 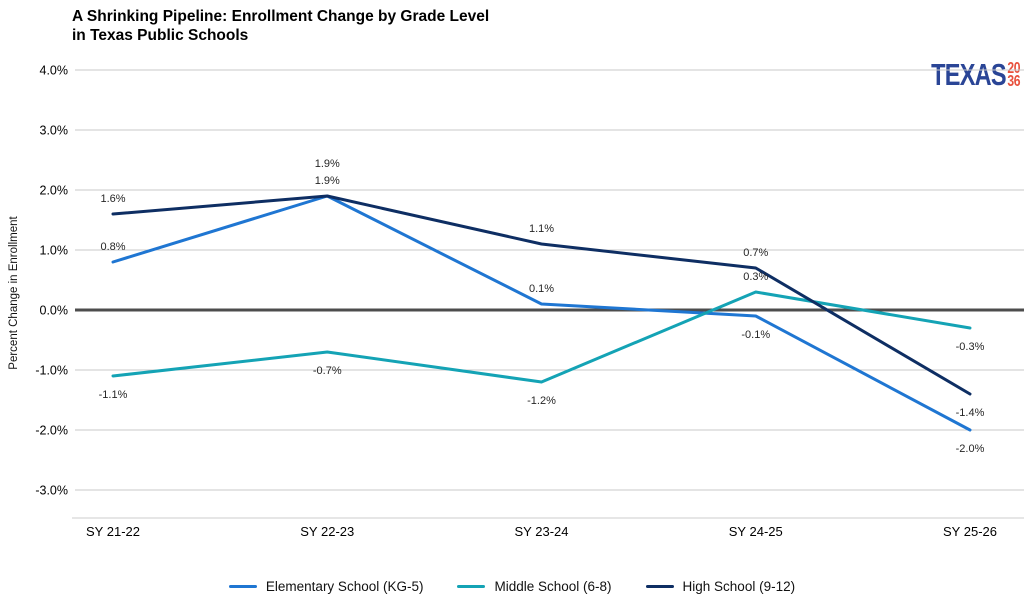 What do you see at coordinates (54, 311) in the screenshot?
I see `y-tick-label: 0.0%` at bounding box center [54, 311].